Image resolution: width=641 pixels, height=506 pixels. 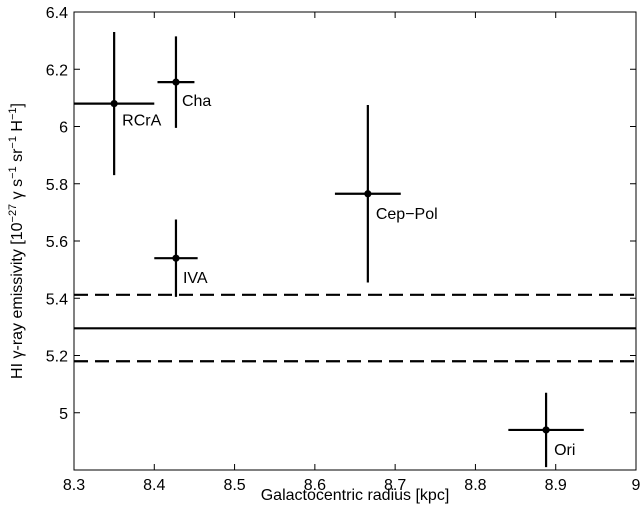 What do you see at coordinates (57, 242) in the screenshot?
I see `y-tick-label: 5.6` at bounding box center [57, 242].